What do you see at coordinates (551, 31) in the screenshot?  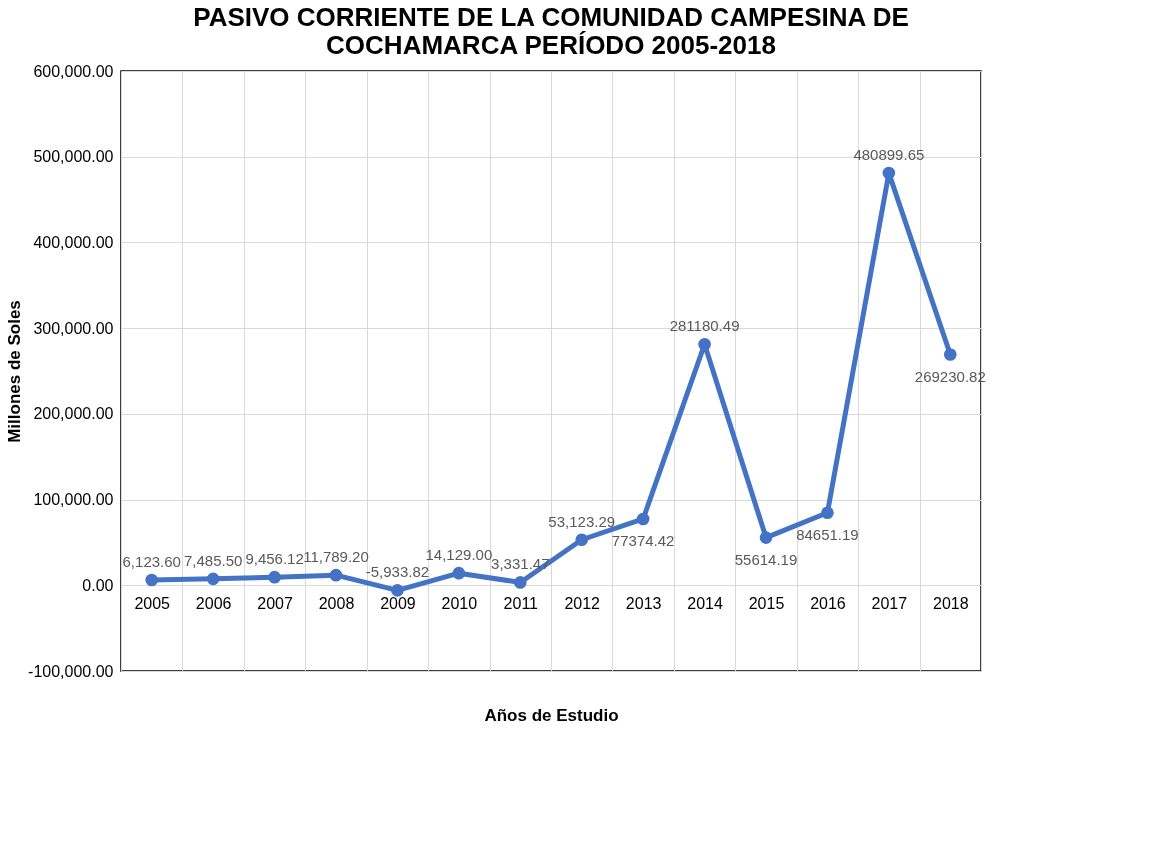 I see `chart-title: PASIVO CORRIENTE DE LA COMUNIDAD CAMPESINA DE COCHAMARCA PERÍODO 2005-2018` at bounding box center [551, 31].